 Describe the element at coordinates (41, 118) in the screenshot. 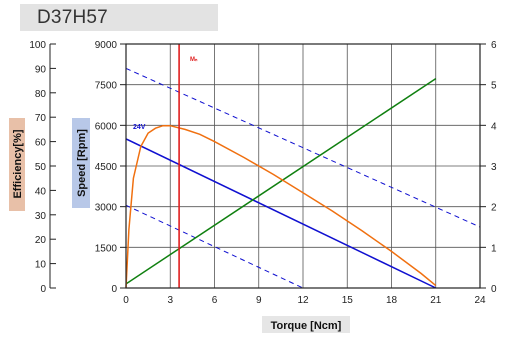

I see `efficiency-tick-label: 70` at that location.